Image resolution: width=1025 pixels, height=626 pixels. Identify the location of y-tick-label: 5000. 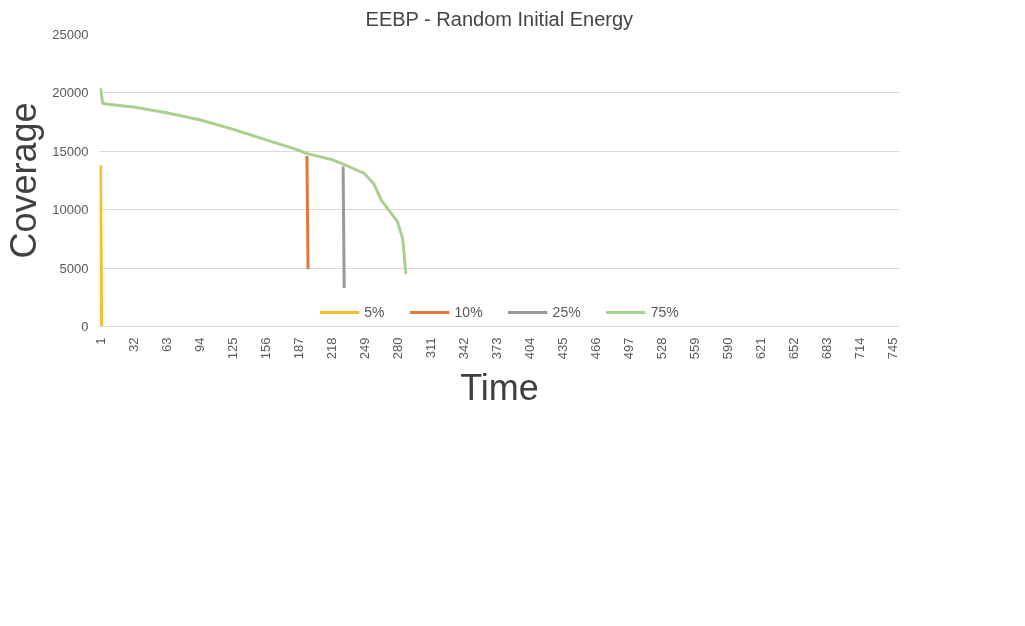
(74, 268).